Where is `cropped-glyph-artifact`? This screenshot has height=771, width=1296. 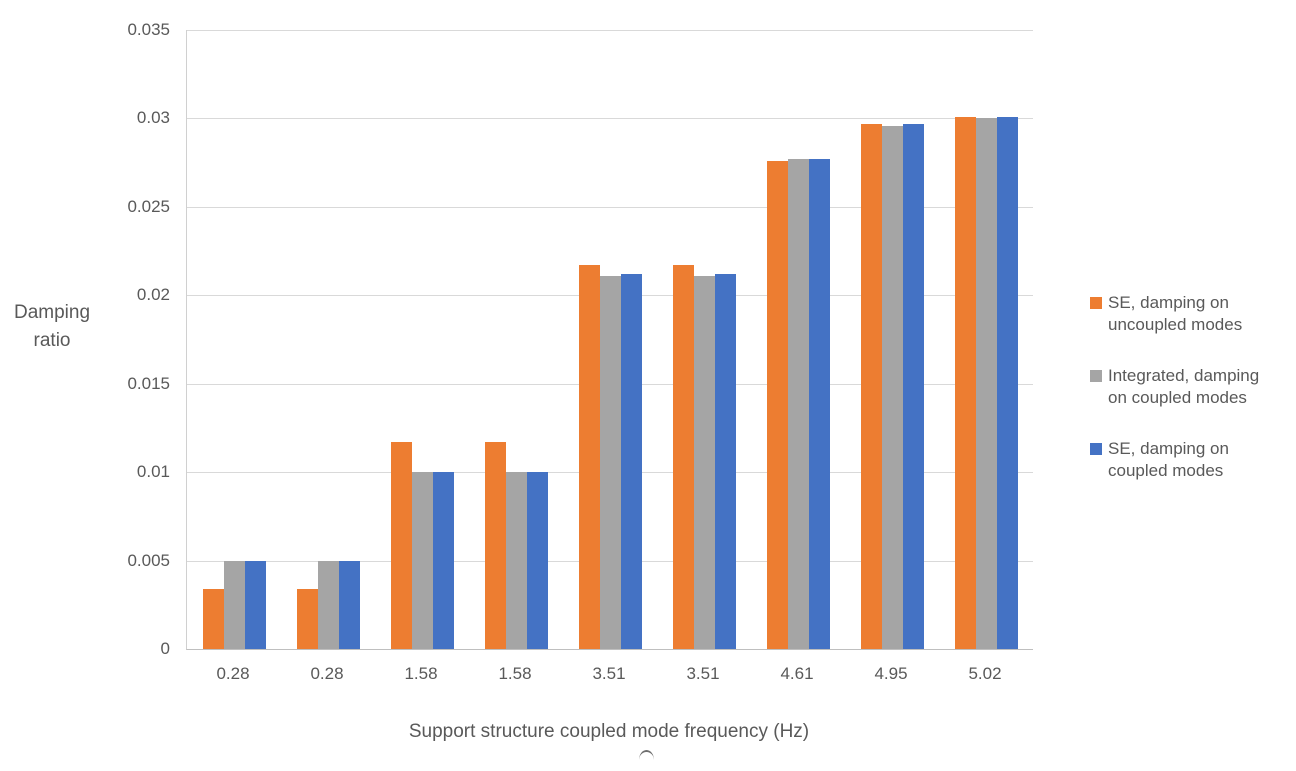 cropped-glyph-artifact is located at coordinates (646, 755).